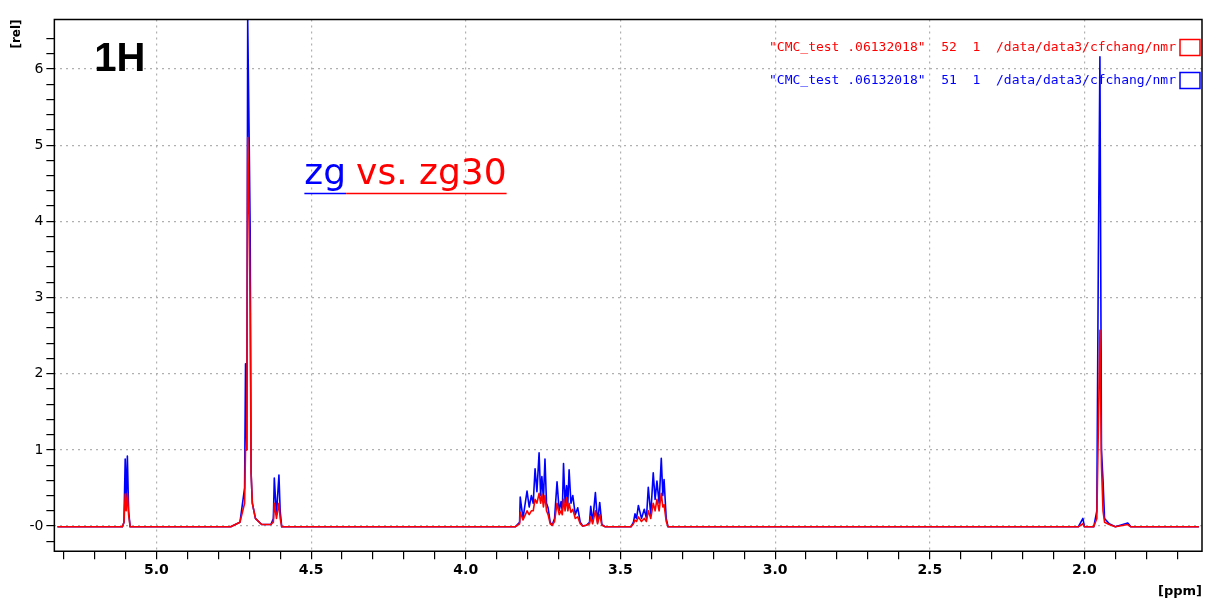 The image size is (1222, 610). I want to click on x-tick-label: 5.0, so click(157, 569).